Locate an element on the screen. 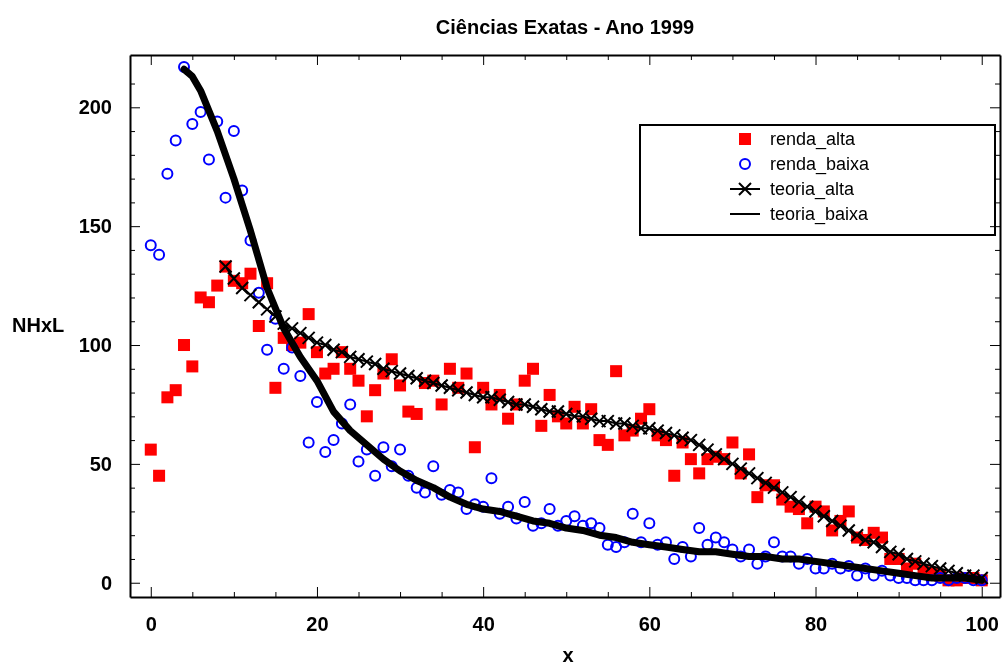 The width and height of the screenshot is (1006, 667). x-axis-title: x is located at coordinates (568, 655).